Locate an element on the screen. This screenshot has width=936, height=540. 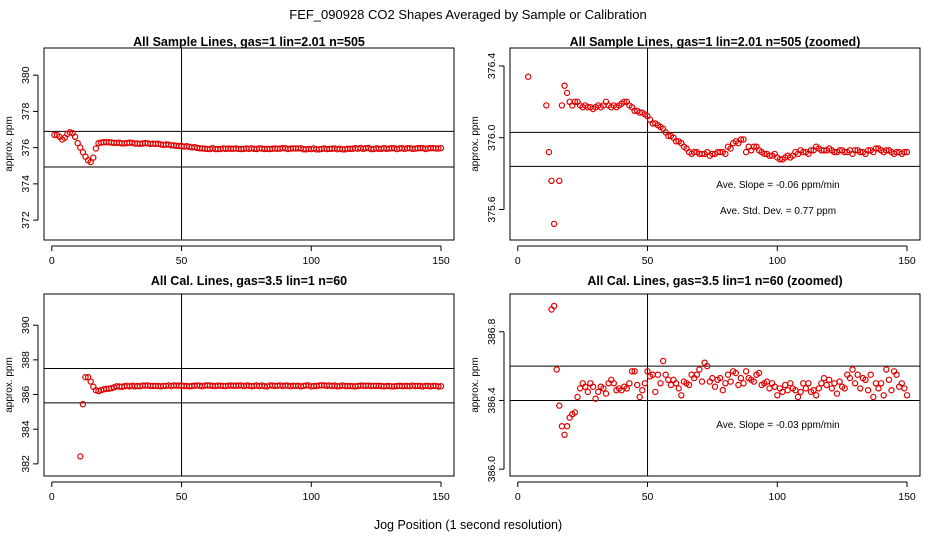
y-tick-label: 384 is located at coordinates (26, 429).